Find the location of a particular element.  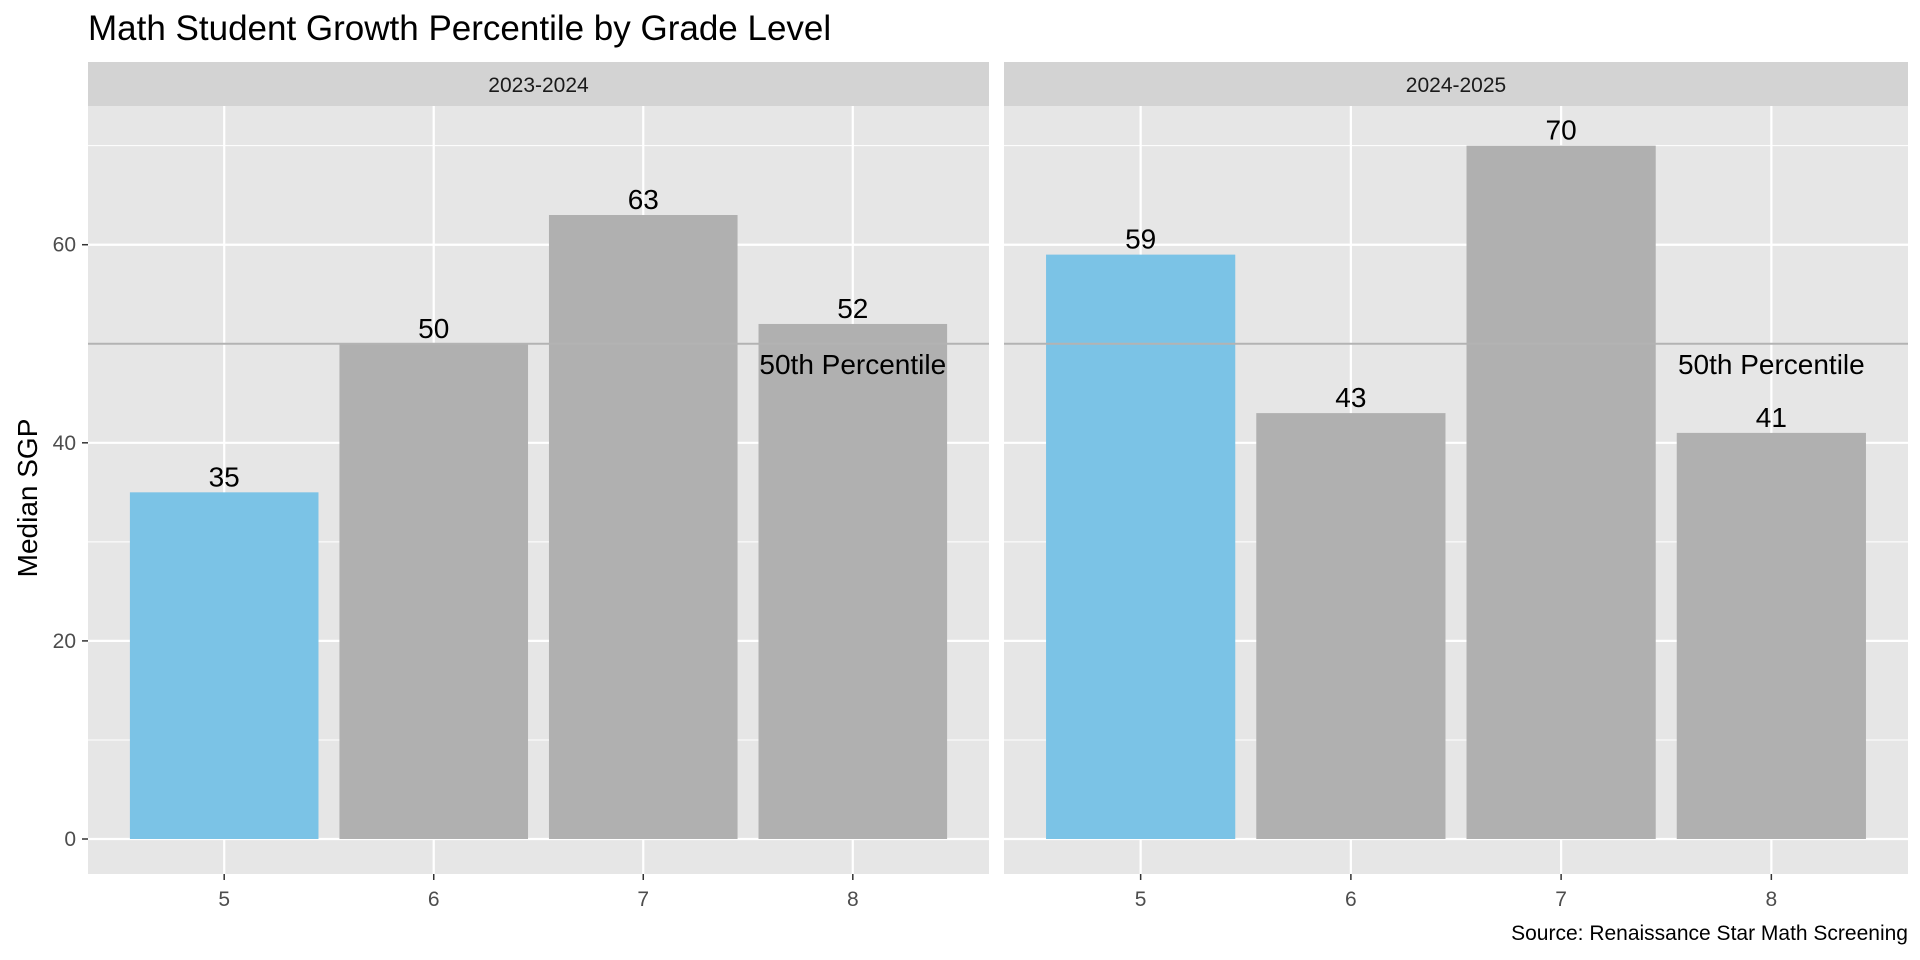

y-tick-label: 60 is located at coordinates (64, 245).